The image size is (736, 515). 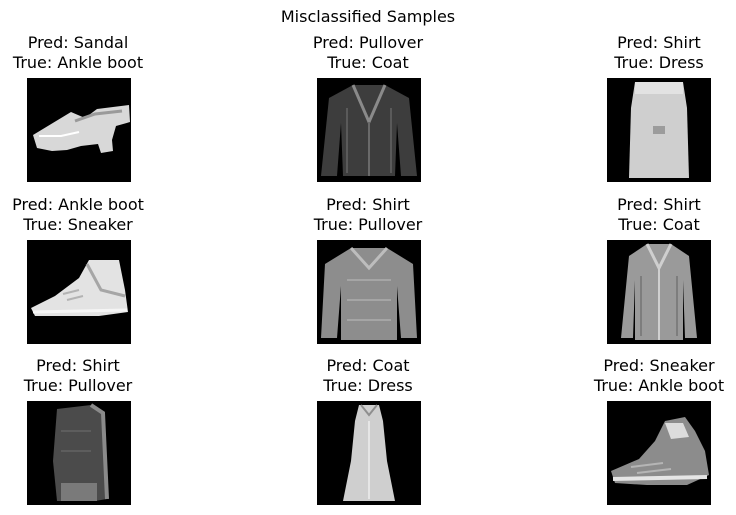 I want to click on sample-panel-1: Pred: Sandal True: Ankle boot, so click(x=79, y=53).